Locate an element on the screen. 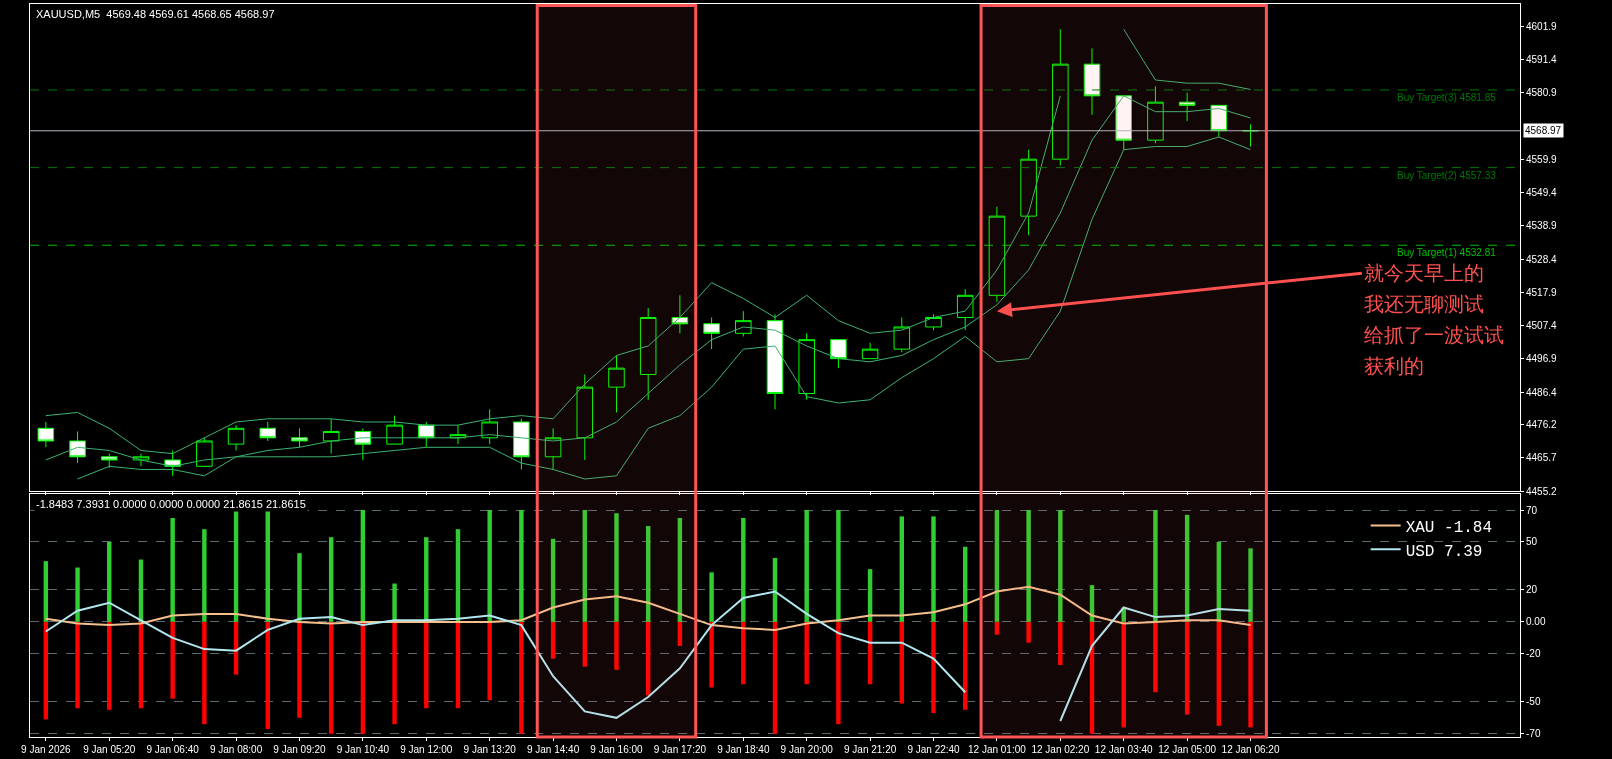  y-tick-label: 4549.4 is located at coordinates (1542, 193).